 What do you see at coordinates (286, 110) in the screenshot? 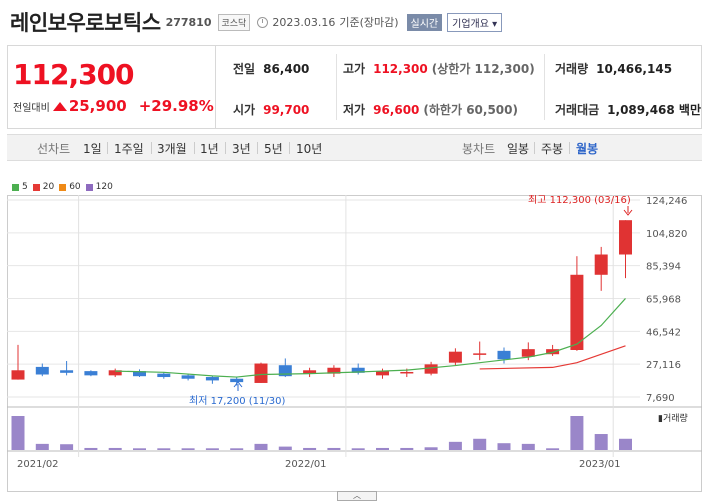
I see `open-value: 99,700` at bounding box center [286, 110].